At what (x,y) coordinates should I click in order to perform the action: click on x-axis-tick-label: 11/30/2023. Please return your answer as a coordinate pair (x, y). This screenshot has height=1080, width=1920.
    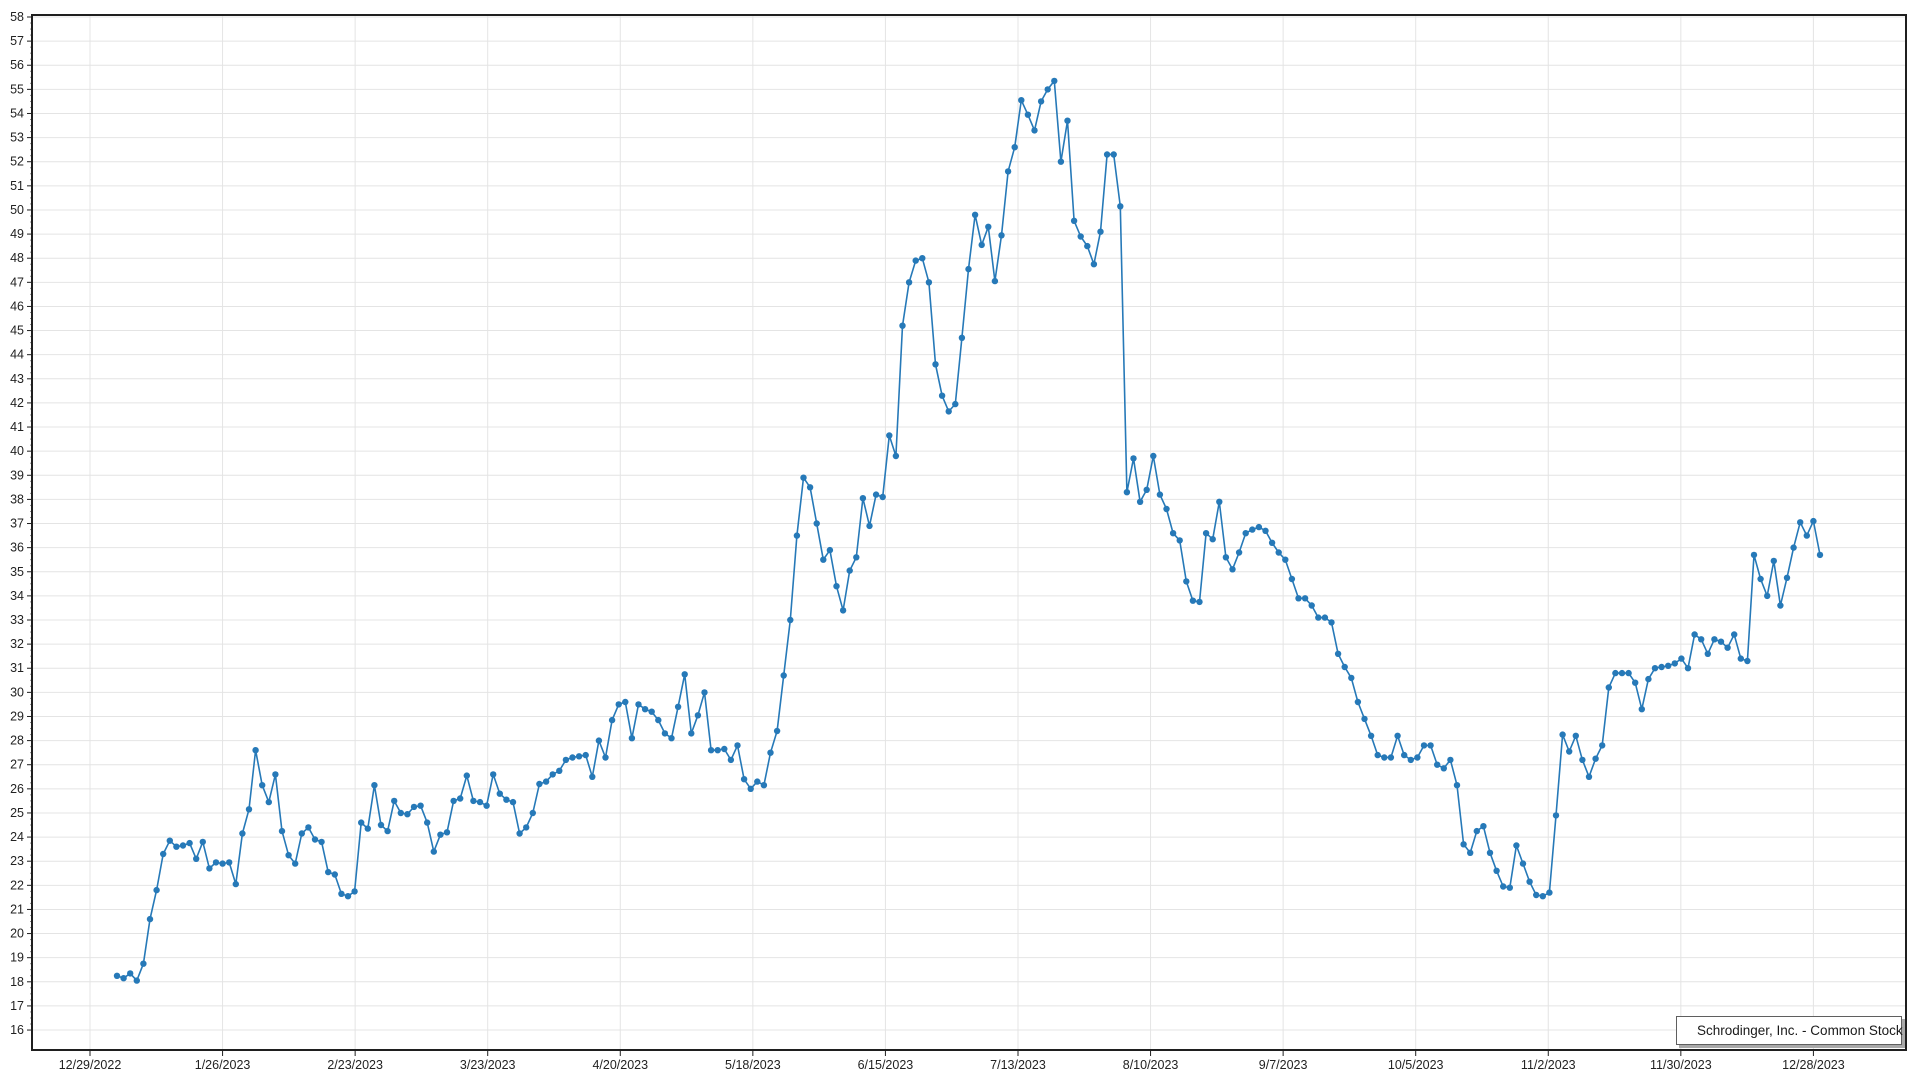
    Looking at the image, I should click on (1681, 1065).